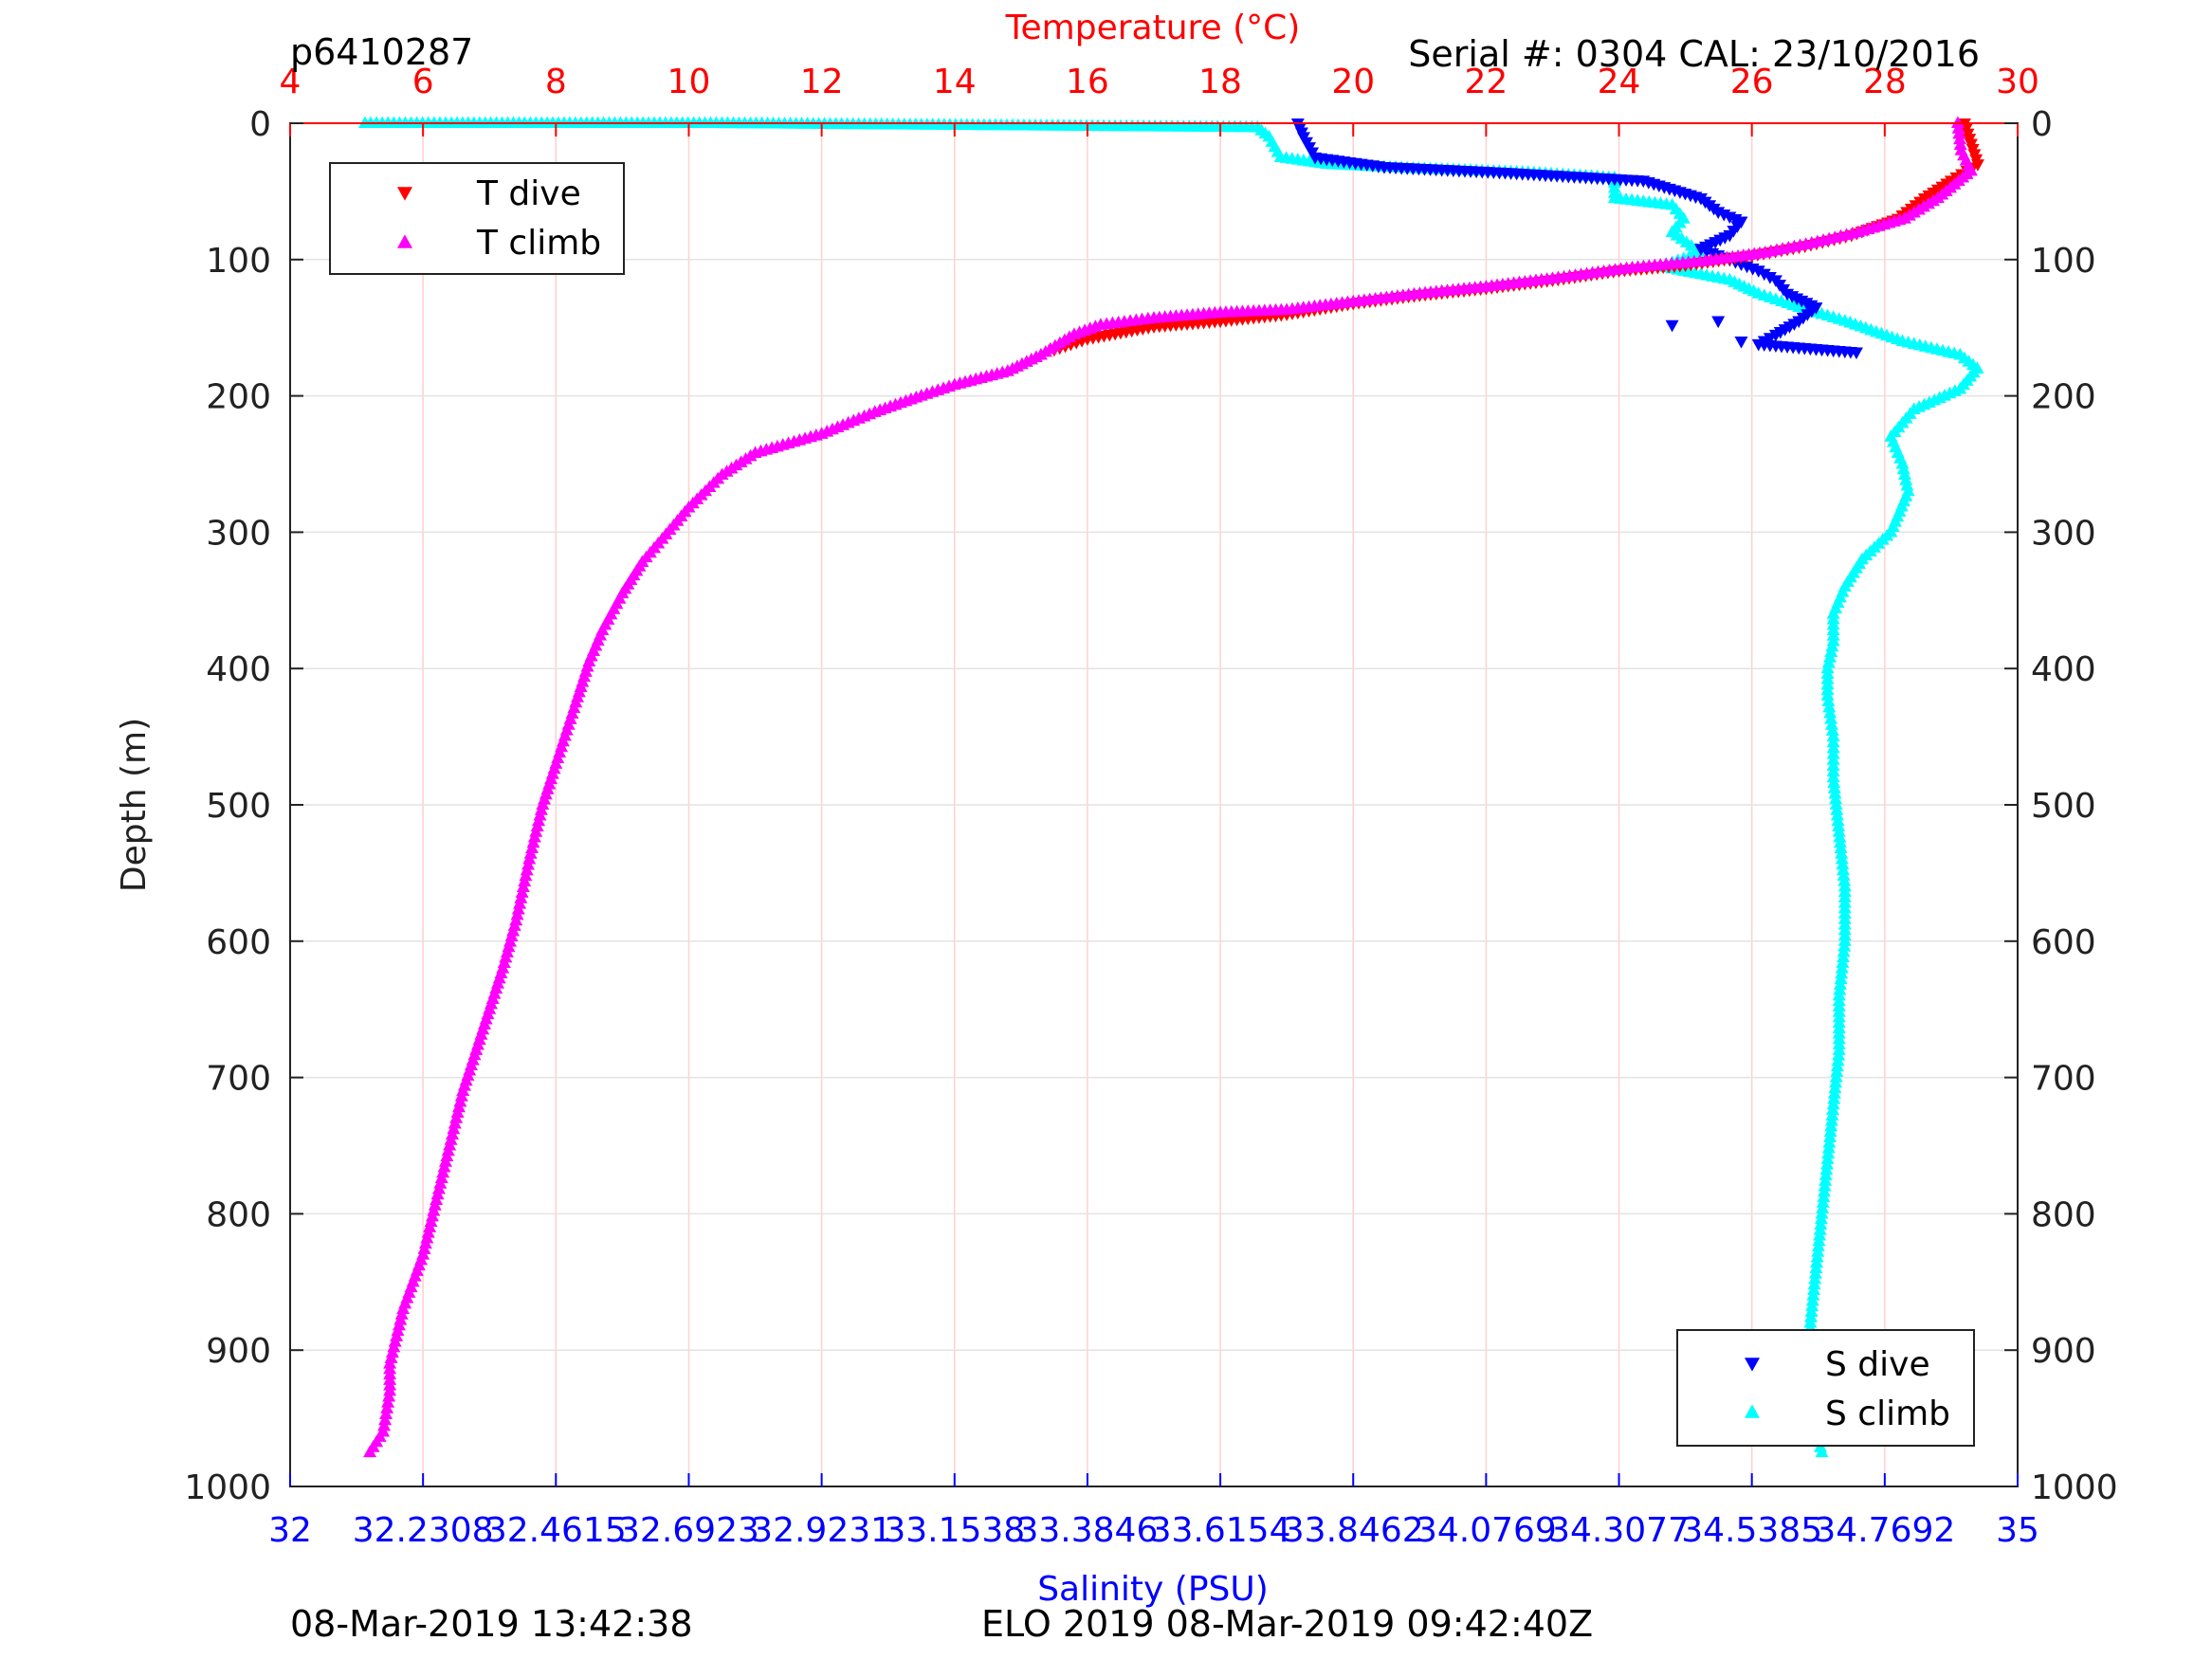 The height and width of the screenshot is (1659, 2212). I want to click on temp-tick-label: 10, so click(689, 82).